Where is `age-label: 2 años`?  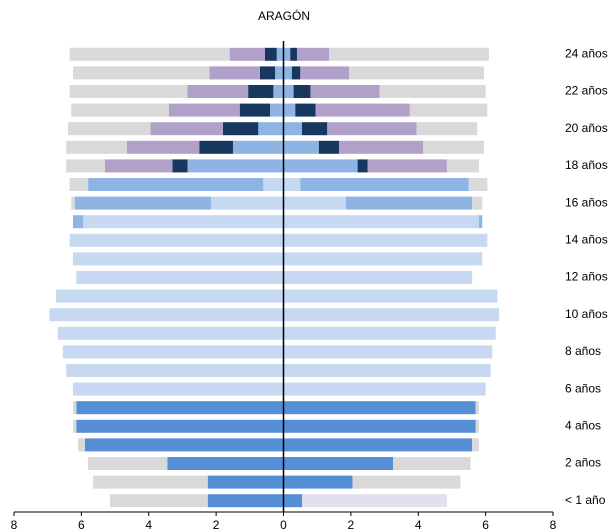 age-label: 2 años is located at coordinates (583, 463).